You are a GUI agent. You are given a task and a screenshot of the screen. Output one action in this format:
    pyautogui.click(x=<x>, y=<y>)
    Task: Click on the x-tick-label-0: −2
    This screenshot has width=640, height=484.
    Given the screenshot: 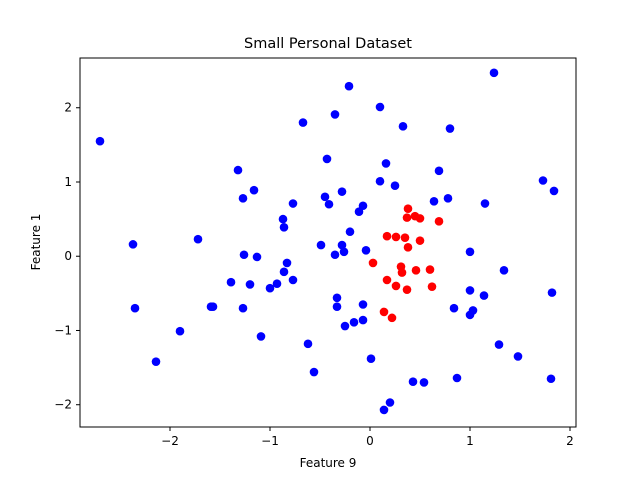 What is the action you would take?
    pyautogui.click(x=170, y=441)
    